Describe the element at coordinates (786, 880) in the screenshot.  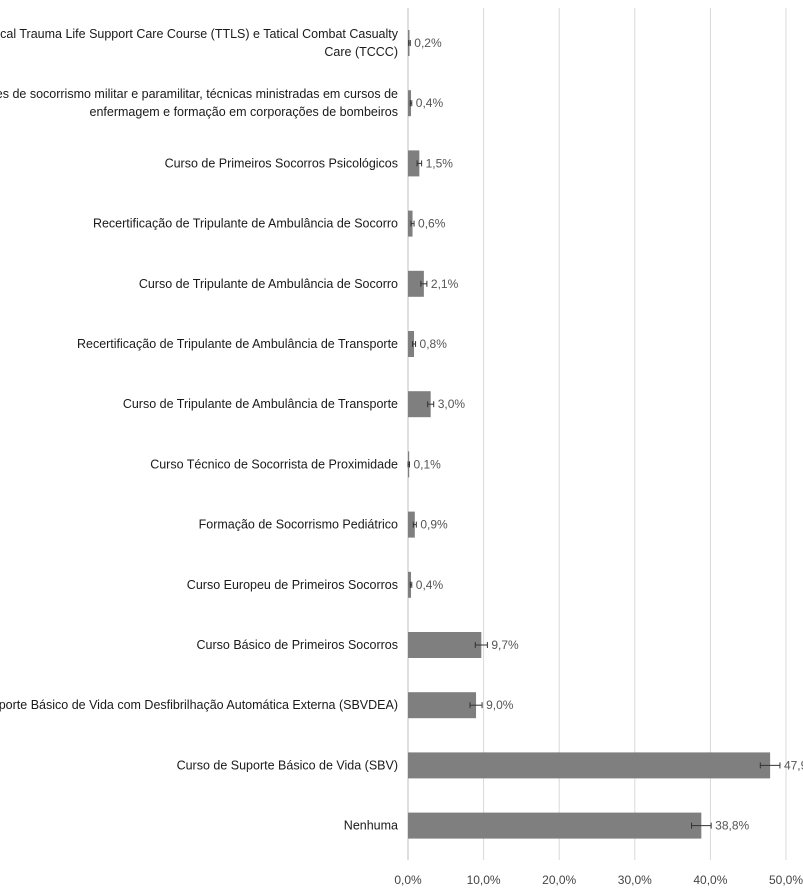
I see `x-tick-label: 50,0%` at that location.